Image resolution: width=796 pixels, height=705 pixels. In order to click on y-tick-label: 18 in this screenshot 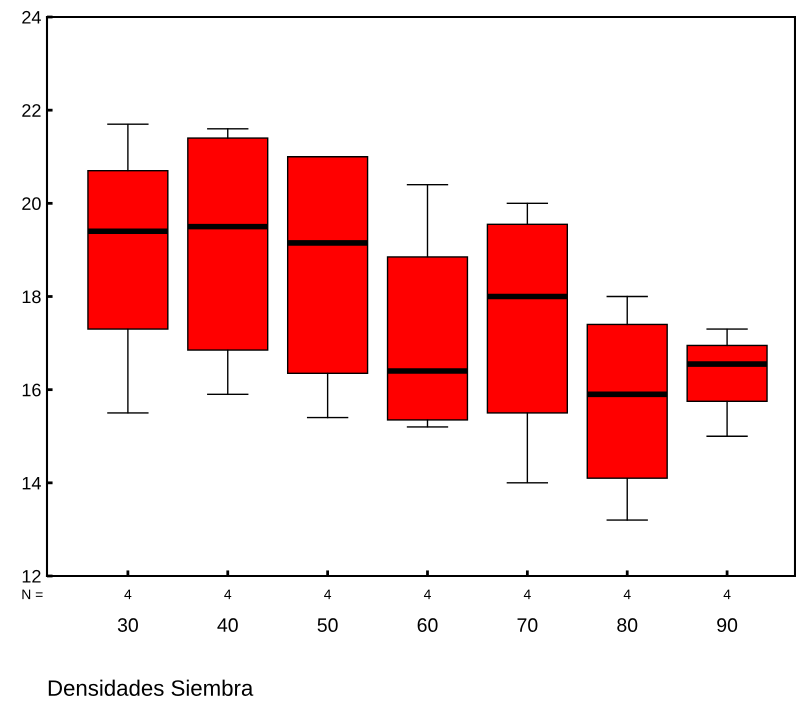, I will do `click(31, 297)`.